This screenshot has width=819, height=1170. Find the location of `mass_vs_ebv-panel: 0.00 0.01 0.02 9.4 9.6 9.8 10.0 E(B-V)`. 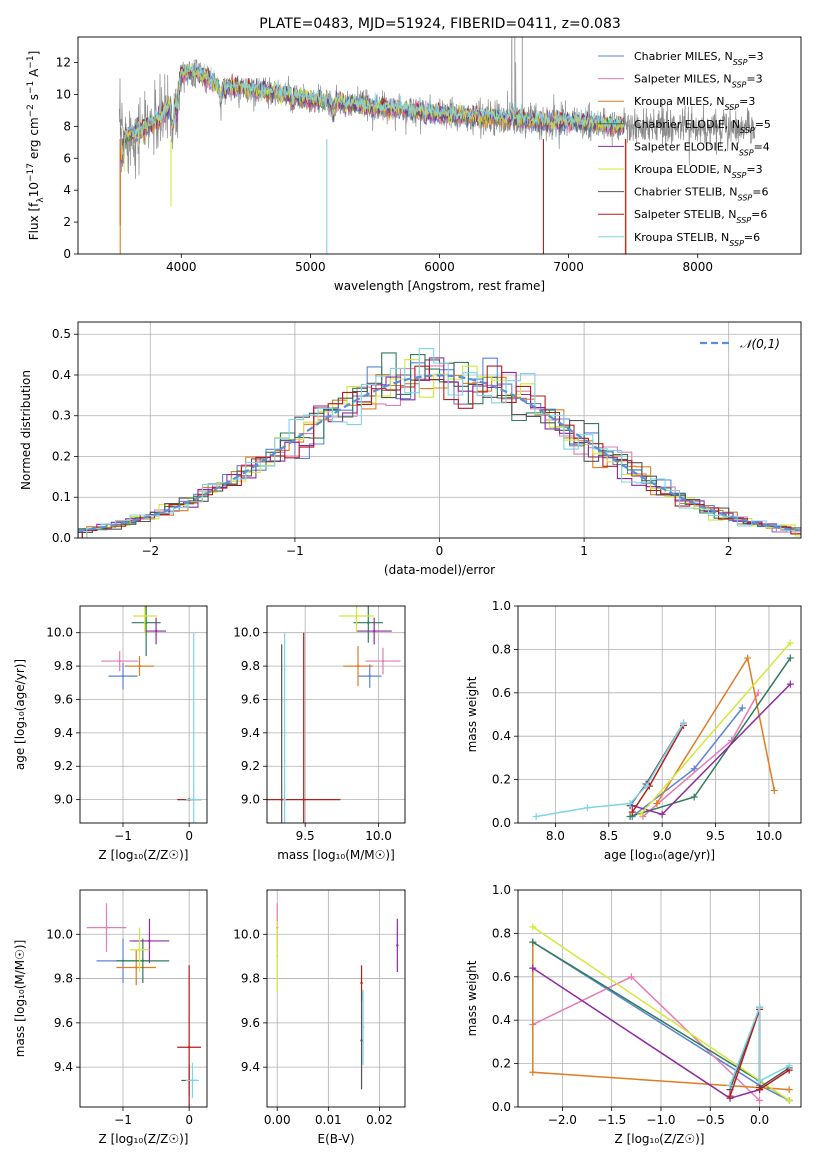

mass_vs_ebv-panel: 0.00 0.01 0.02 9.4 9.6 9.8 10.0 E(B-V) is located at coordinates (319, 1017).